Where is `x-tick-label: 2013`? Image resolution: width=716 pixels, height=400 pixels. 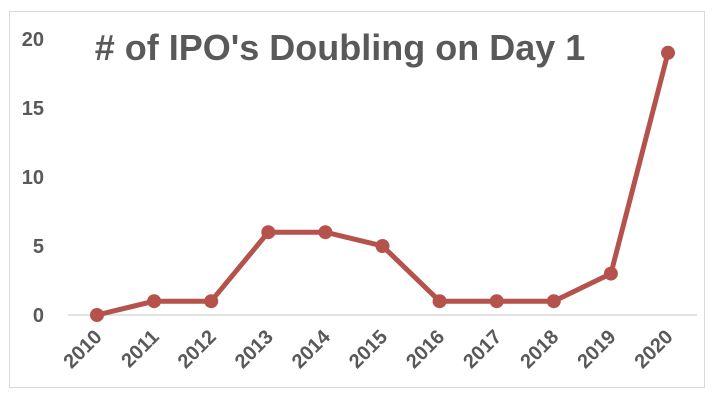 x-tick-label: 2013 is located at coordinates (254, 349).